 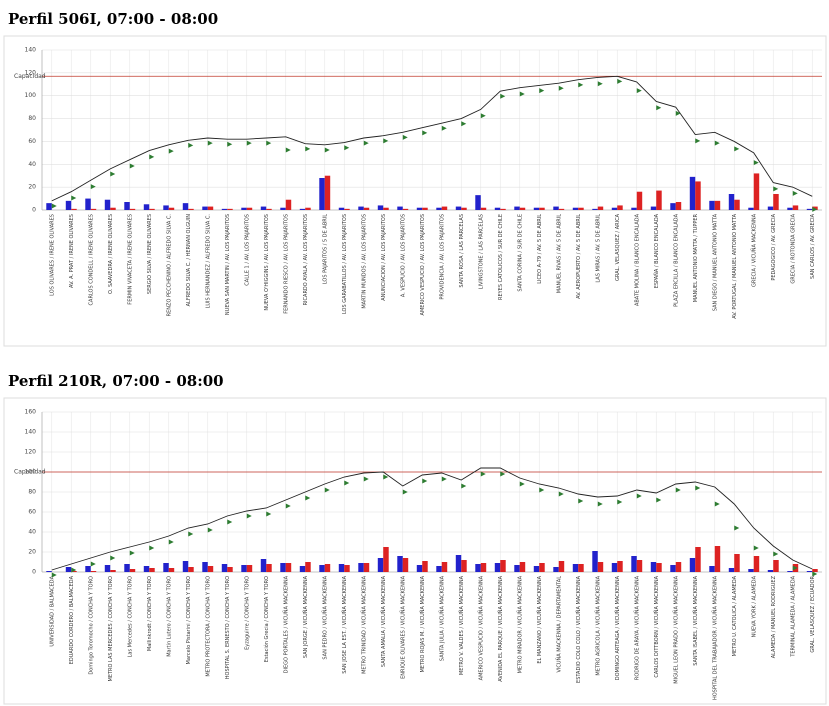 What do you see at coordinates (481, 251) in the screenshot?
I see `x-tick-label: LIVINGSTONE / LAS PARCELAS` at bounding box center [481, 251].